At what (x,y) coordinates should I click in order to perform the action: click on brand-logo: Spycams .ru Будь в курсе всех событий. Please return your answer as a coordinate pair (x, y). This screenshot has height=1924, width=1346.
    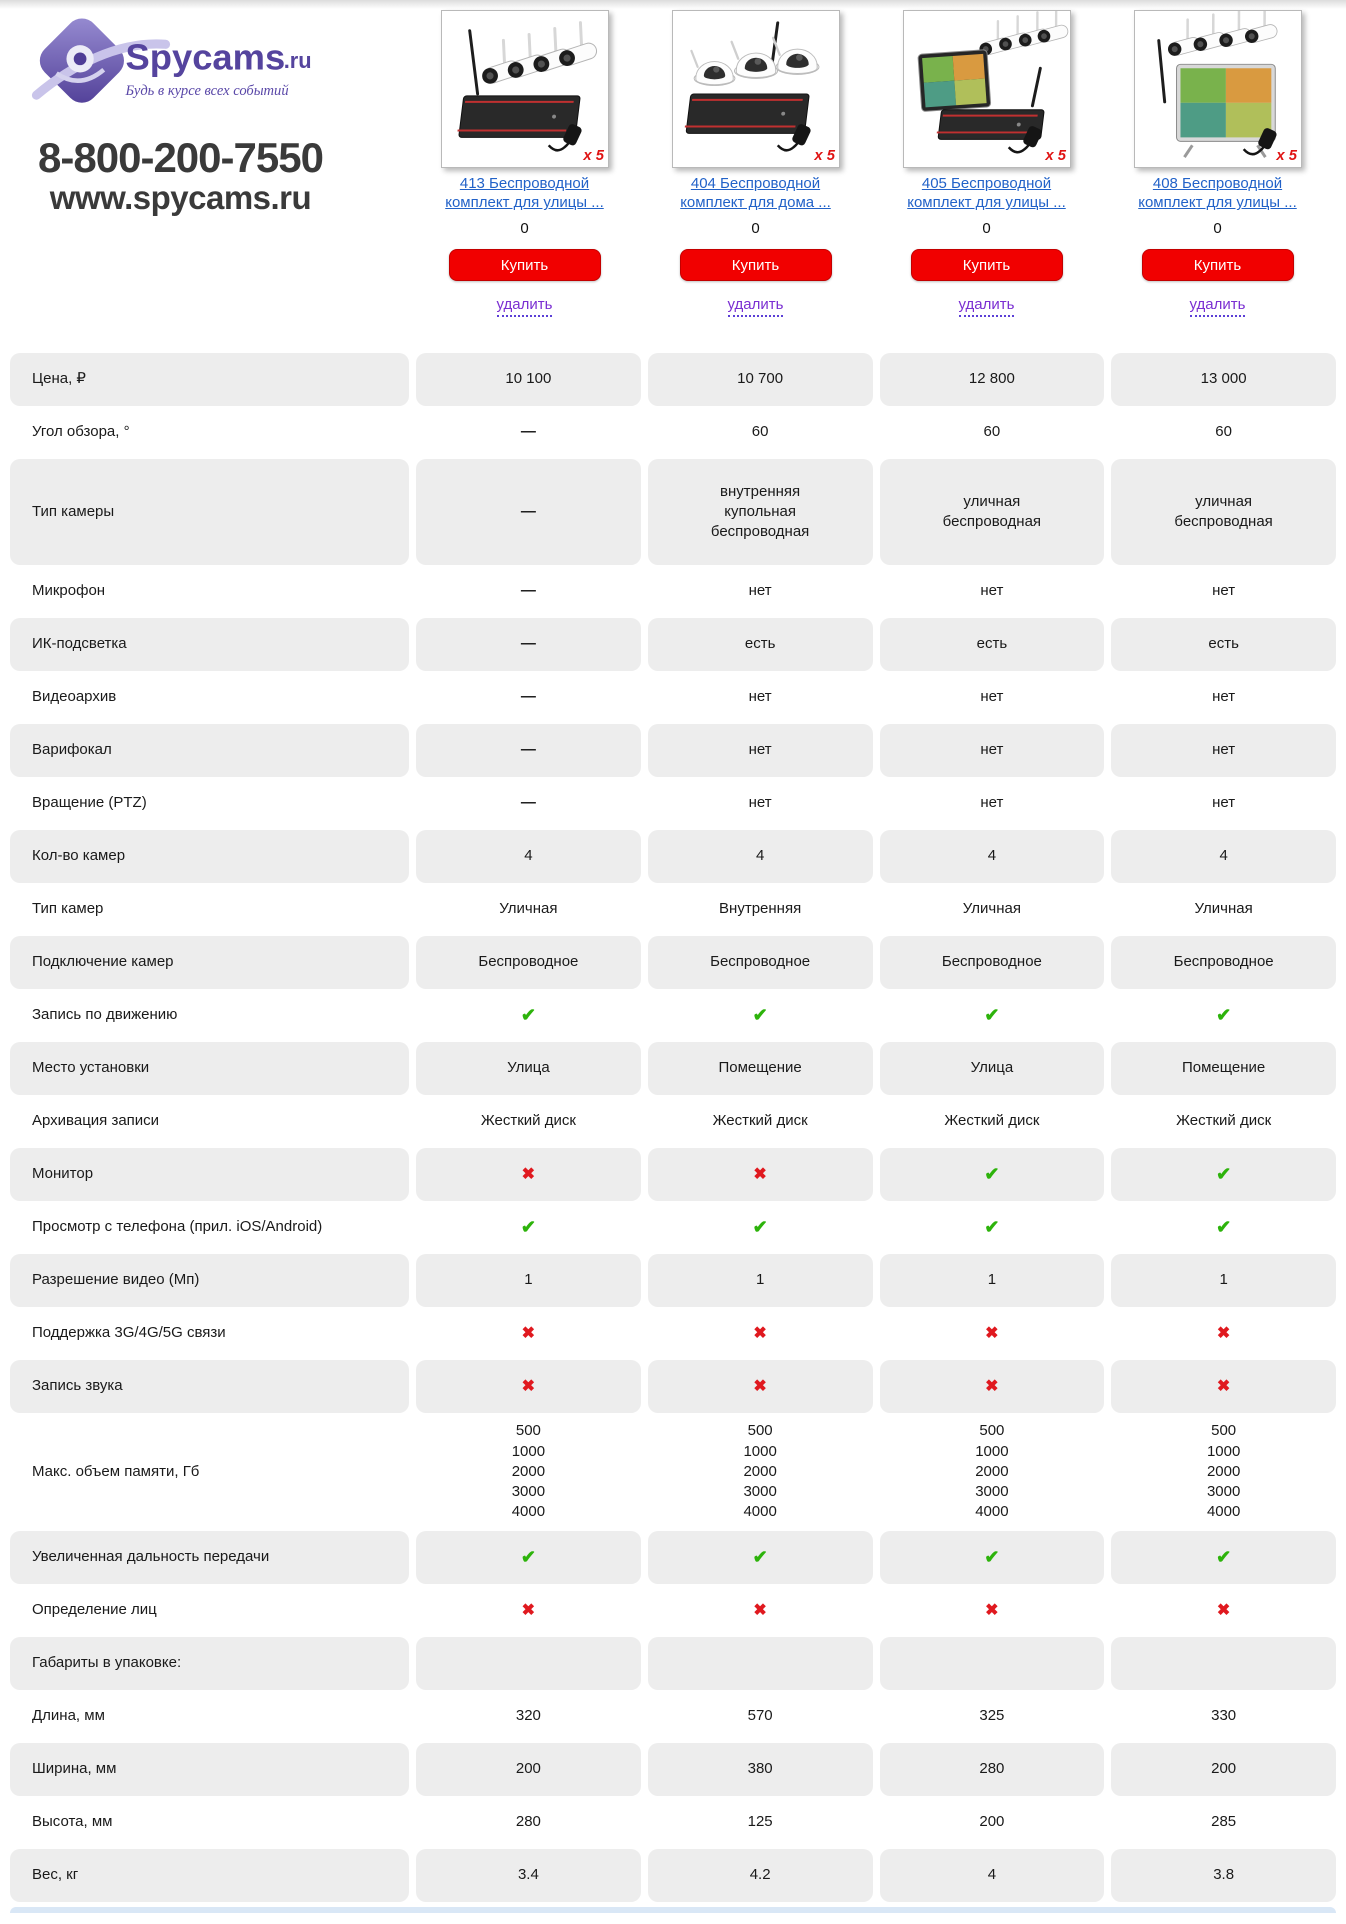
    Looking at the image, I should click on (181, 67).